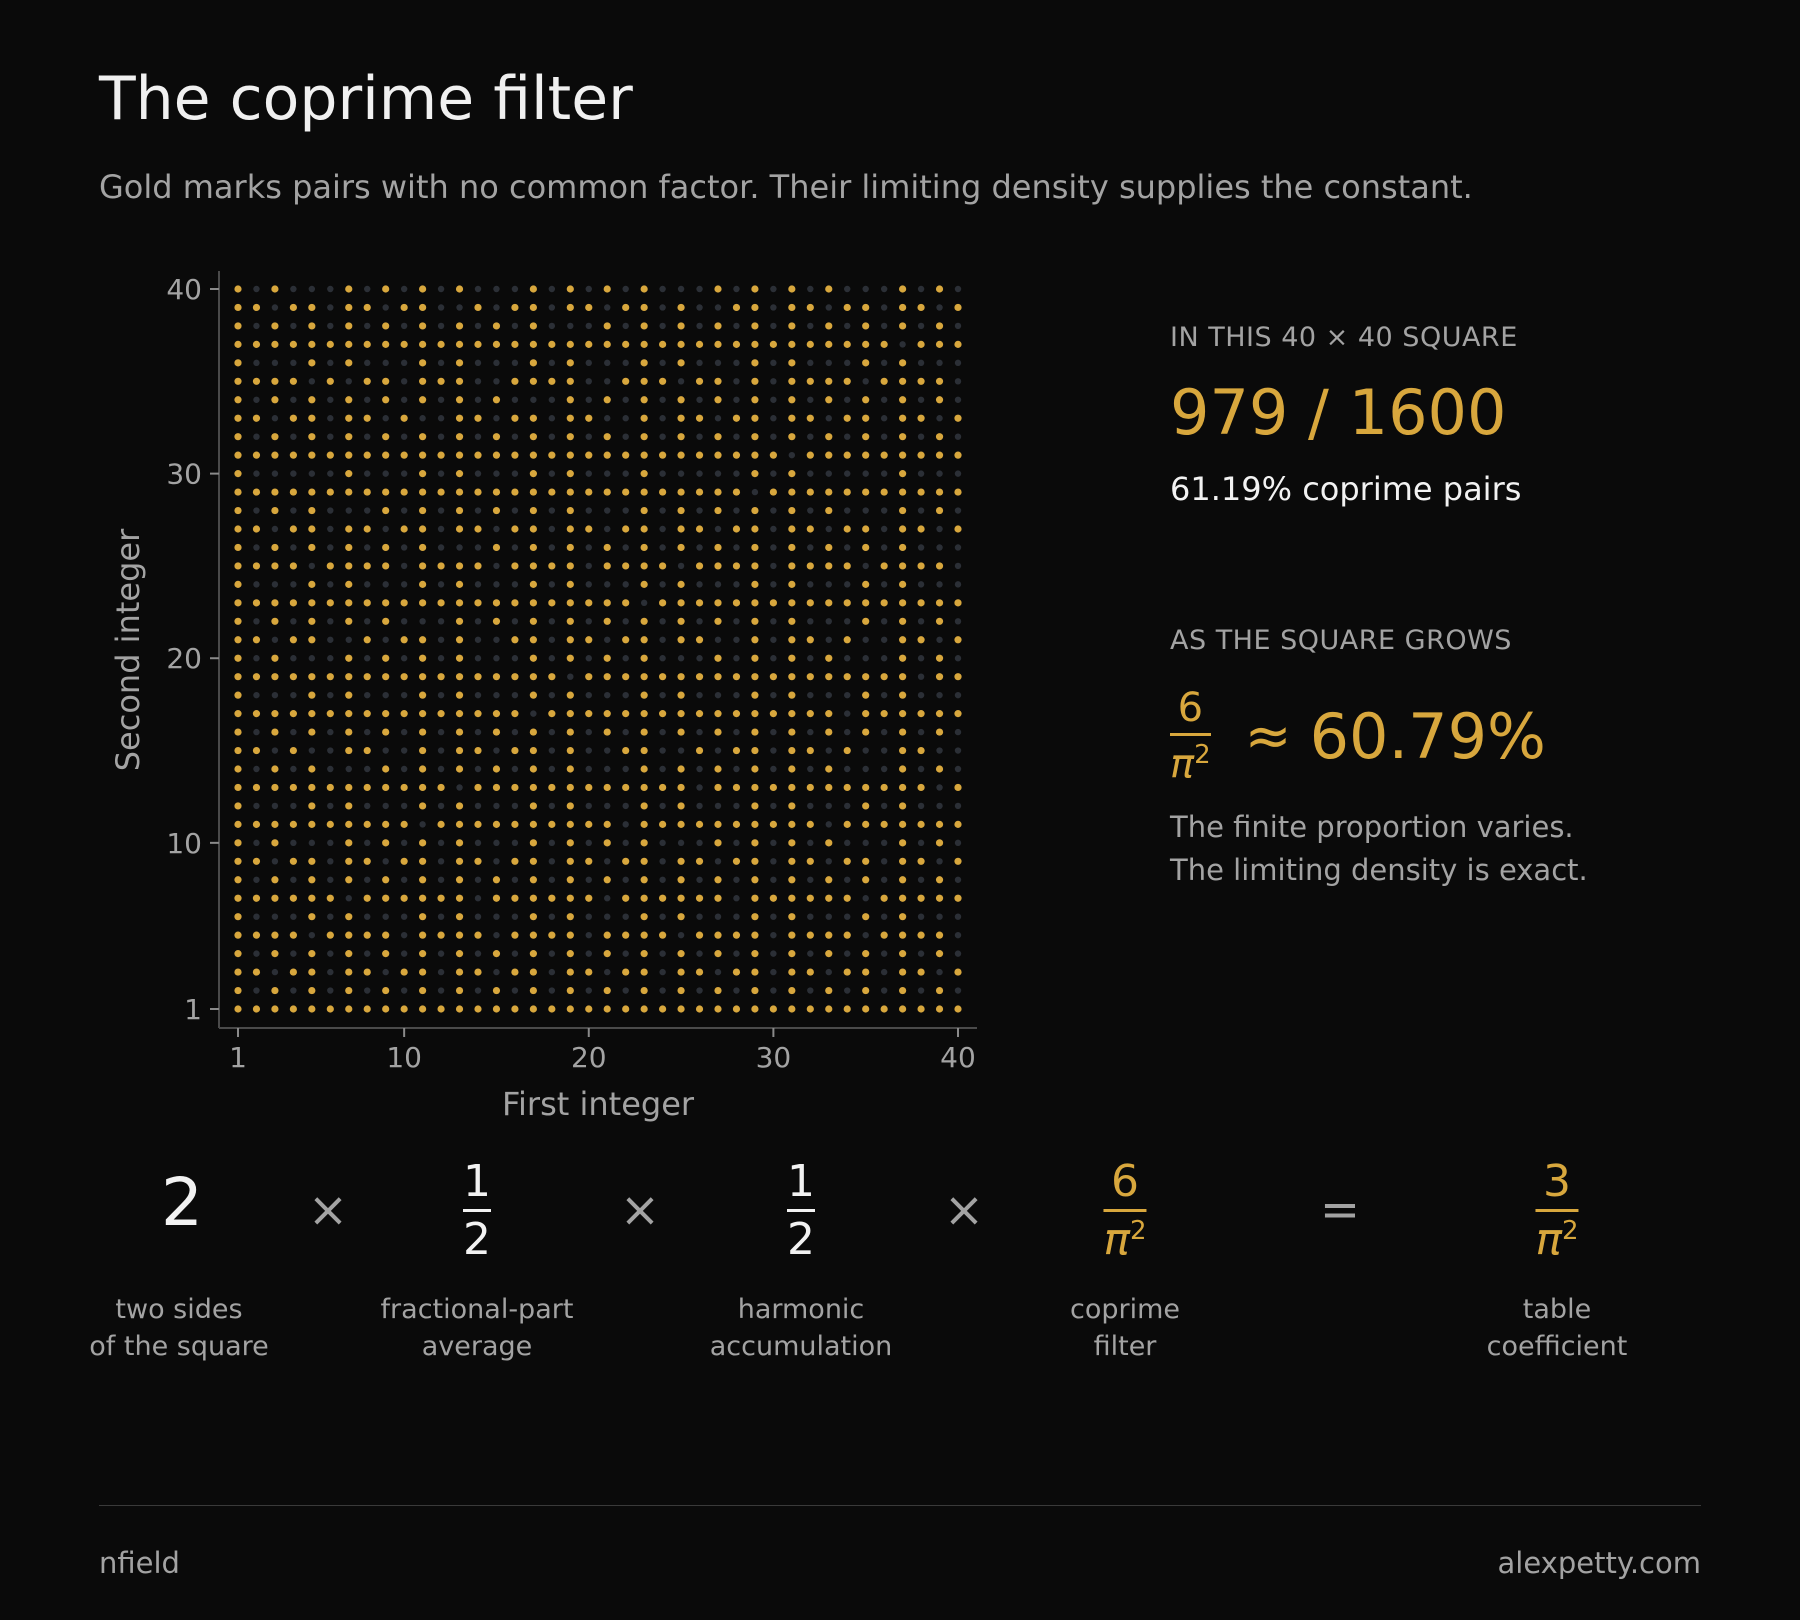  What do you see at coordinates (1599, 1563) in the screenshot?
I see `footer-site-link: alexpetty.com` at bounding box center [1599, 1563].